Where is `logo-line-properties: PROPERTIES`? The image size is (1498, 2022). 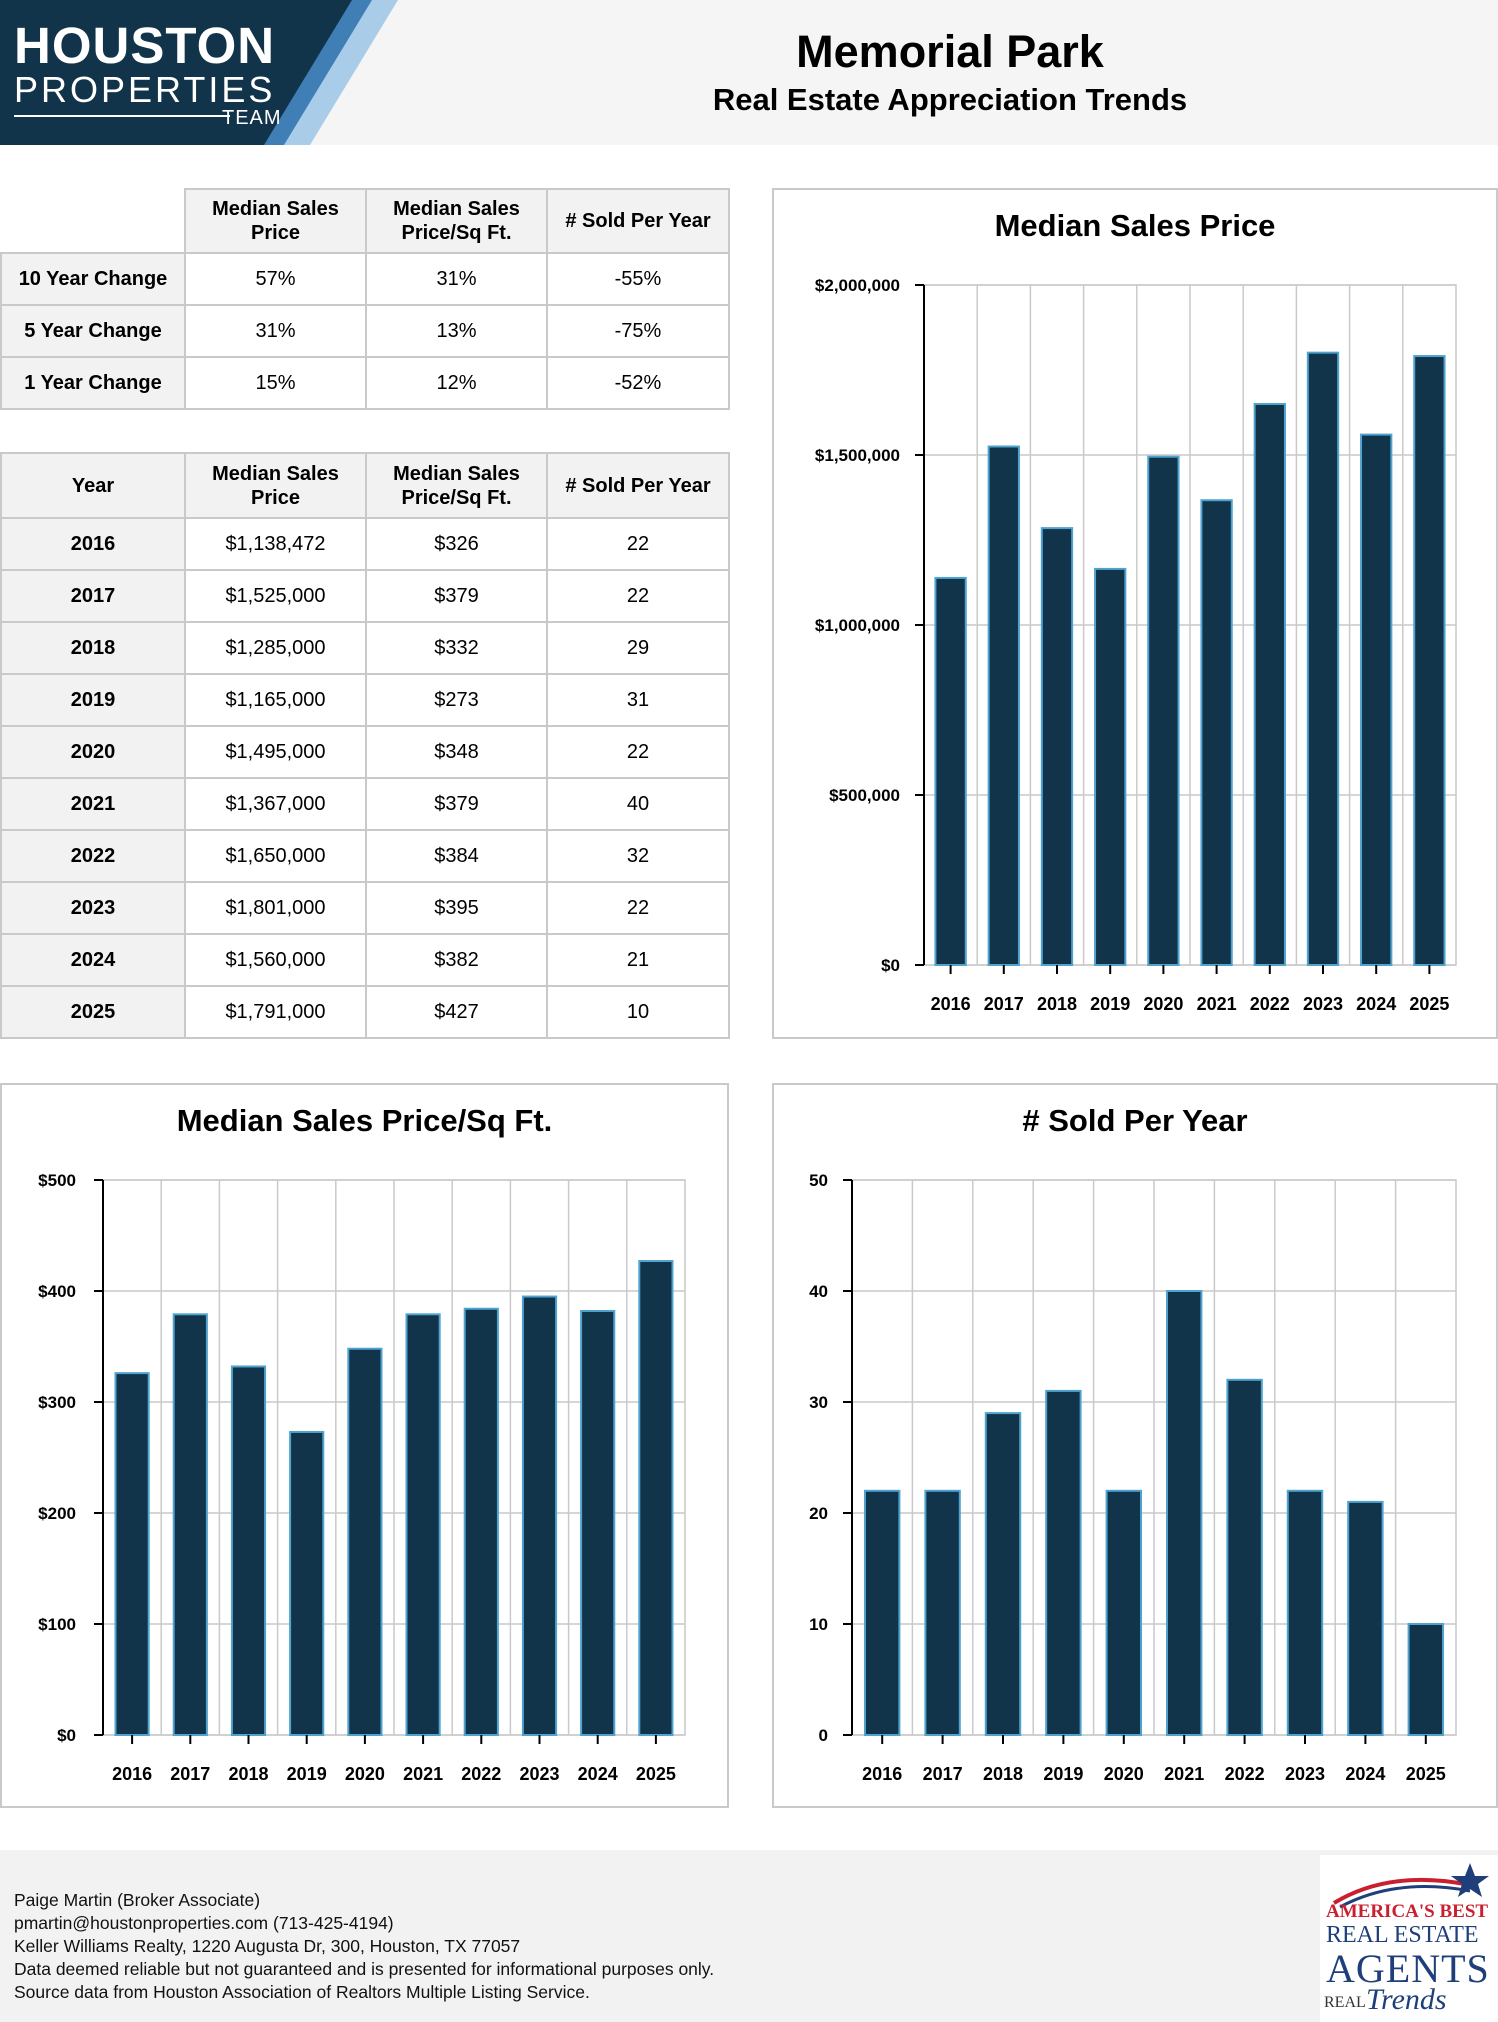
logo-line-properties: PROPERTIES is located at coordinates (145, 89).